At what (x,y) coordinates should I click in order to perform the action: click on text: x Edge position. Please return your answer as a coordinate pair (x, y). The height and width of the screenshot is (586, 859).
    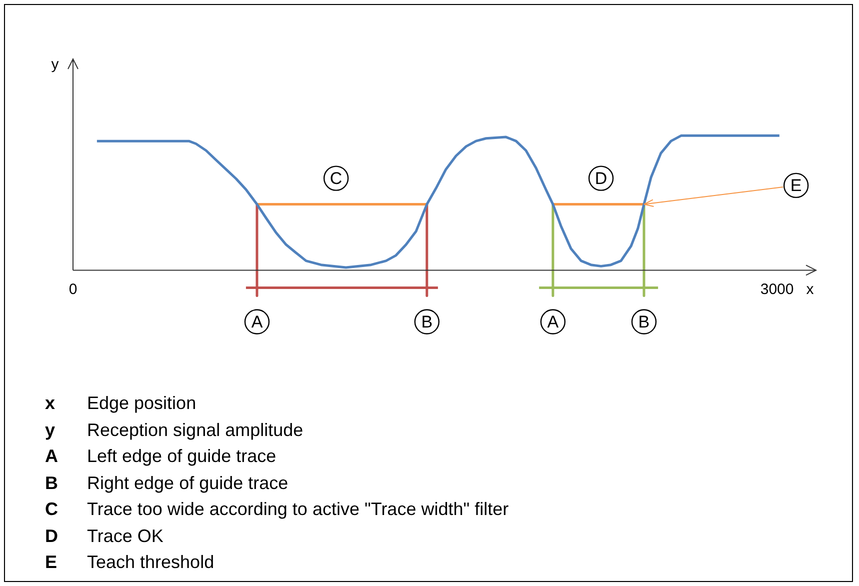
    Looking at the image, I should click on (120, 403).